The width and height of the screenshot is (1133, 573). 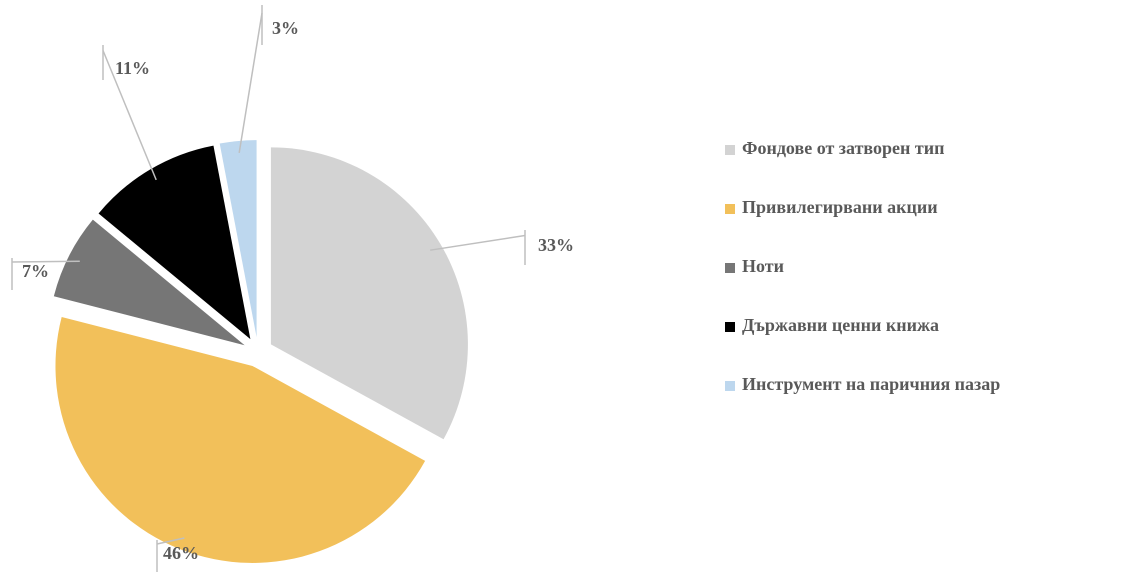 I want to click on data-label: 7%, so click(x=35, y=271).